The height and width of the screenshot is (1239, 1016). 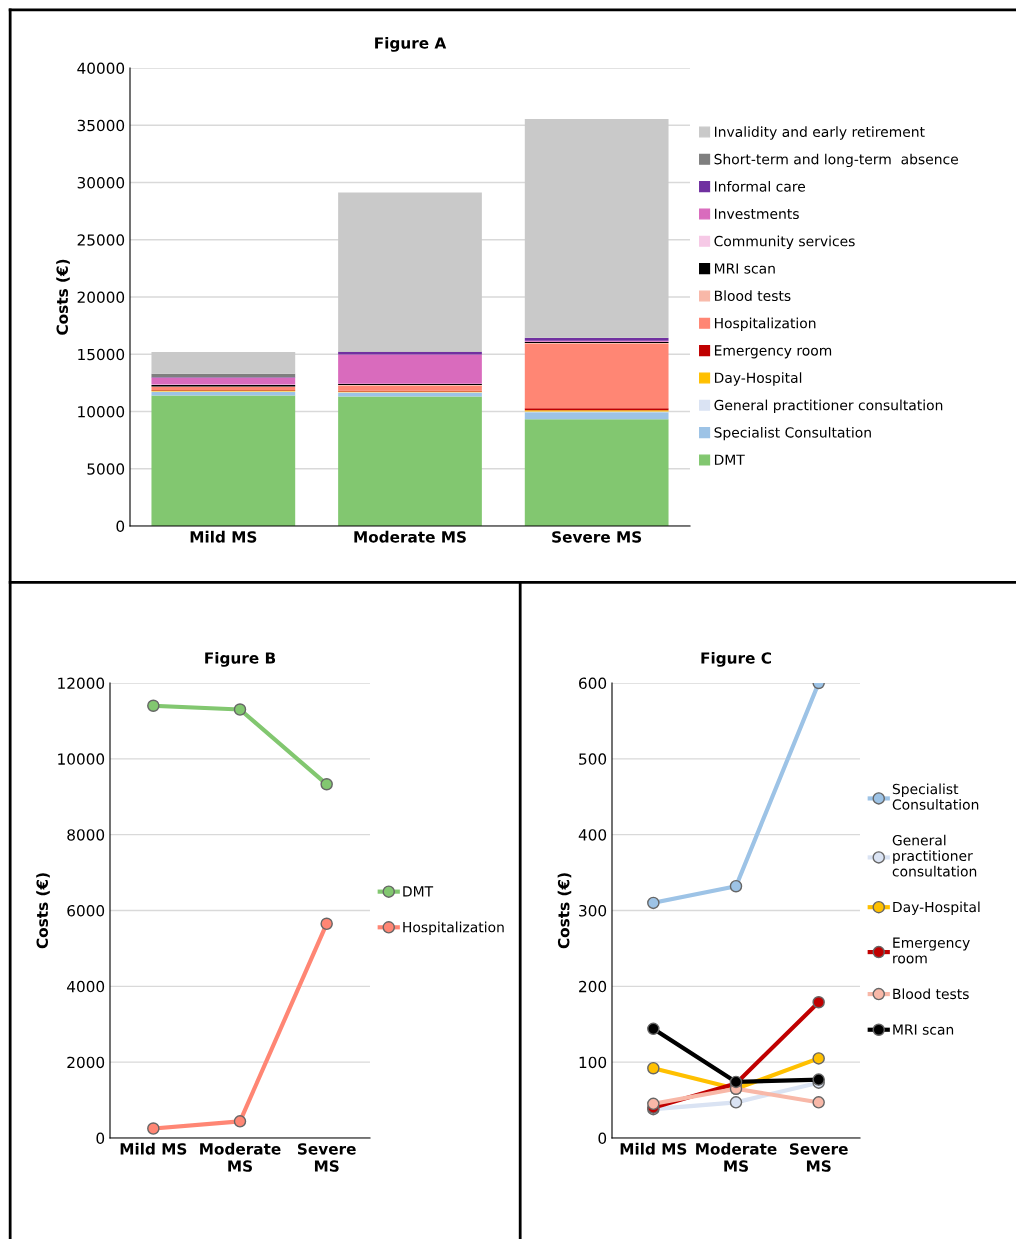 I want to click on y-tick-label: 6000, so click(x=86, y=910).